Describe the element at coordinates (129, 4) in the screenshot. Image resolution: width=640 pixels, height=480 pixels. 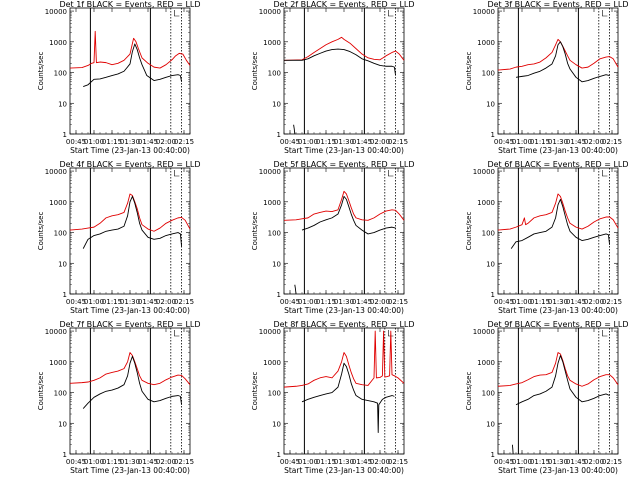
I see `panel-title: Det 1f BLACK = Events, RED = LLD` at that location.